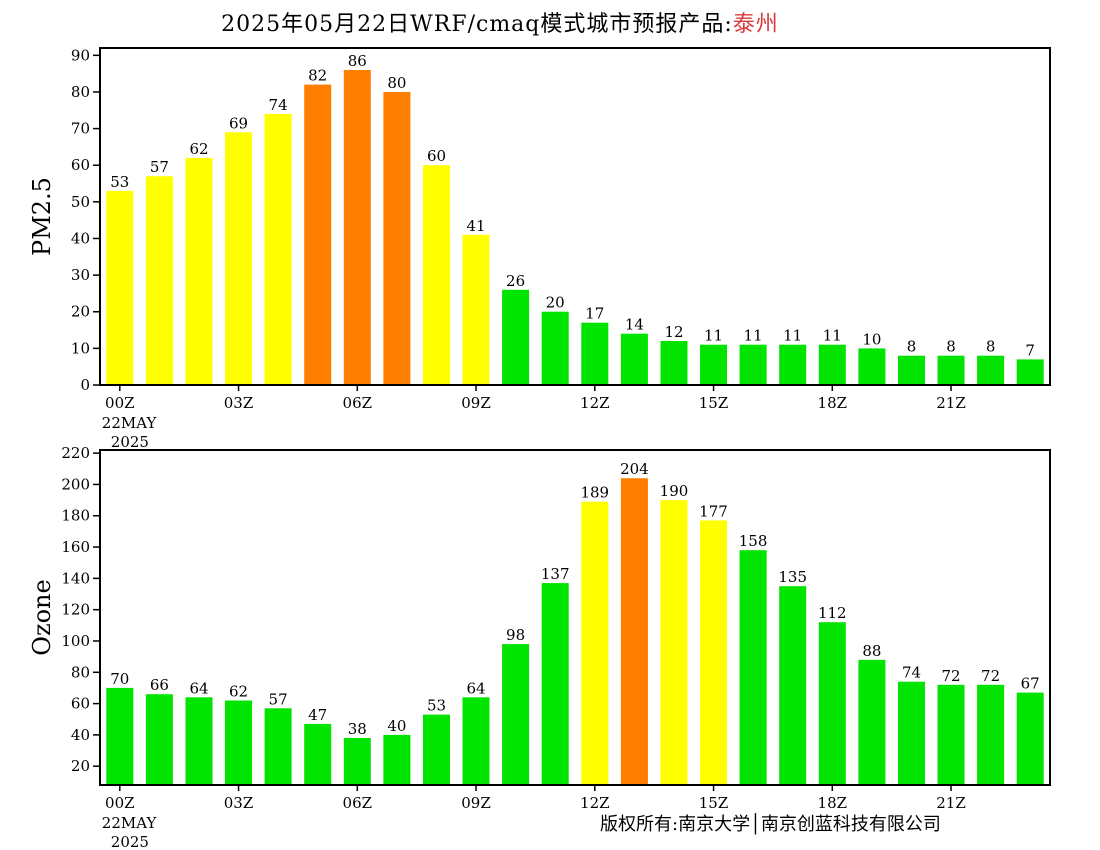  I want to click on bar-value-label: 88, so click(871, 651).